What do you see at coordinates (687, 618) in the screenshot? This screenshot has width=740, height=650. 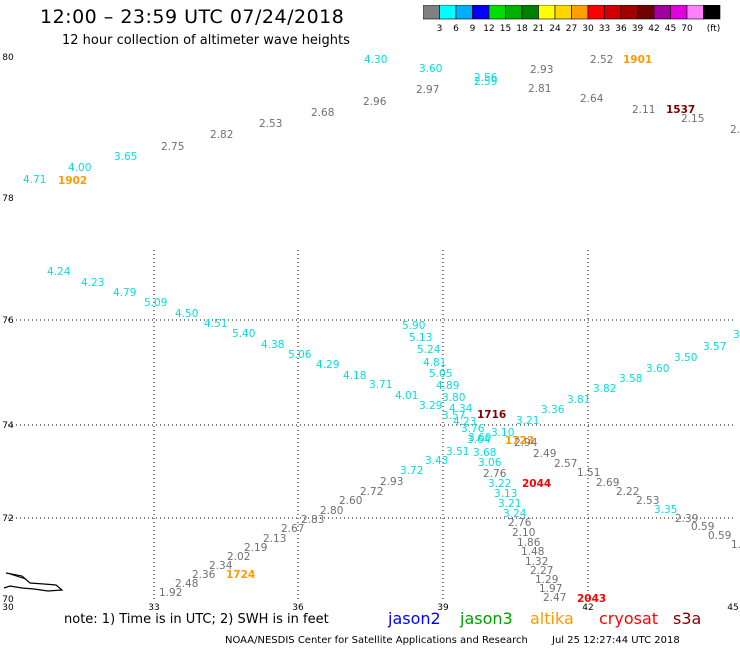 I see `legend-s3a: s3a` at bounding box center [687, 618].